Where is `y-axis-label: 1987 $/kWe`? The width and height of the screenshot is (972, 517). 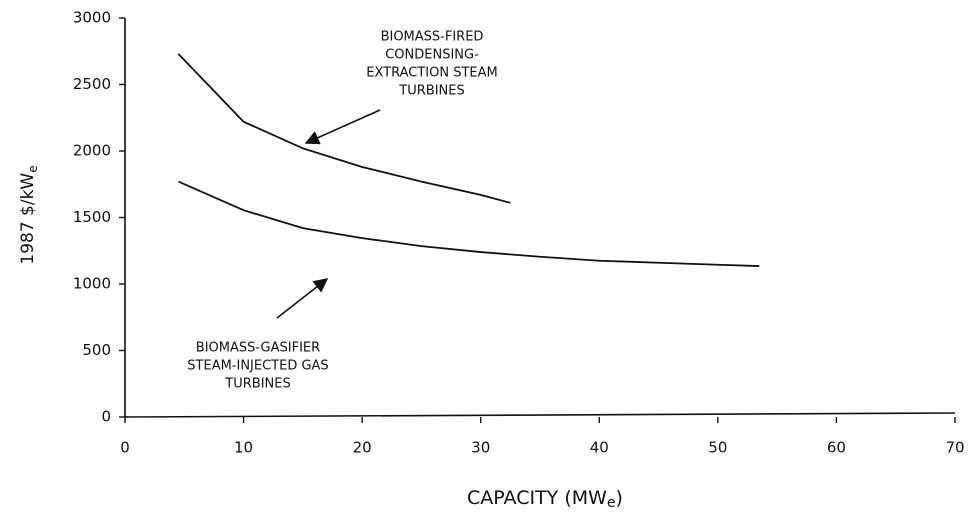 y-axis-label: 1987 $/kWe is located at coordinates (29, 214).